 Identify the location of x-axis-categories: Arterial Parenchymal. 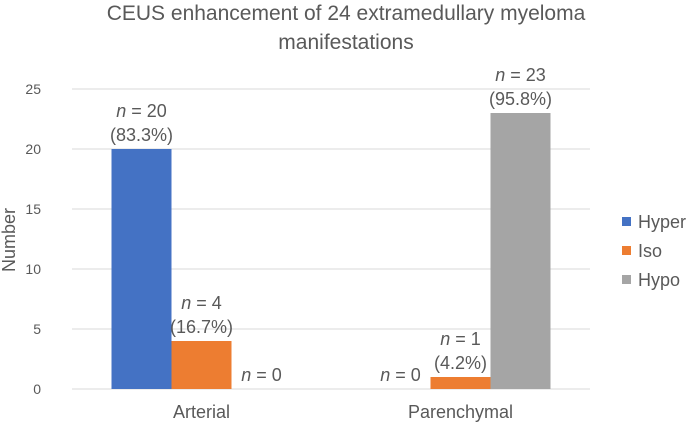
(343, 412).